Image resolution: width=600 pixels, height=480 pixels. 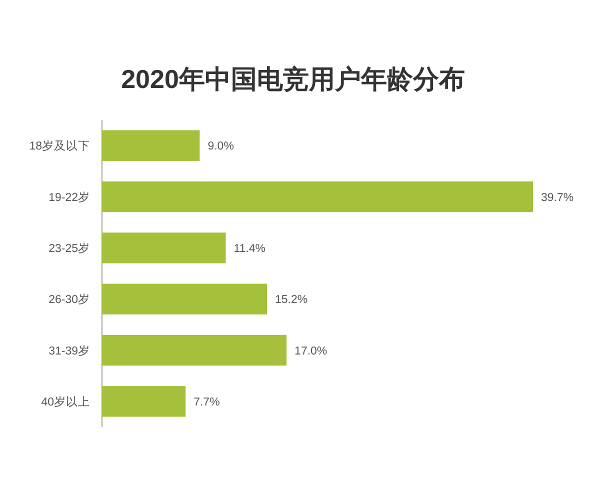 I want to click on category-label: 40岁以上, so click(x=65, y=402).